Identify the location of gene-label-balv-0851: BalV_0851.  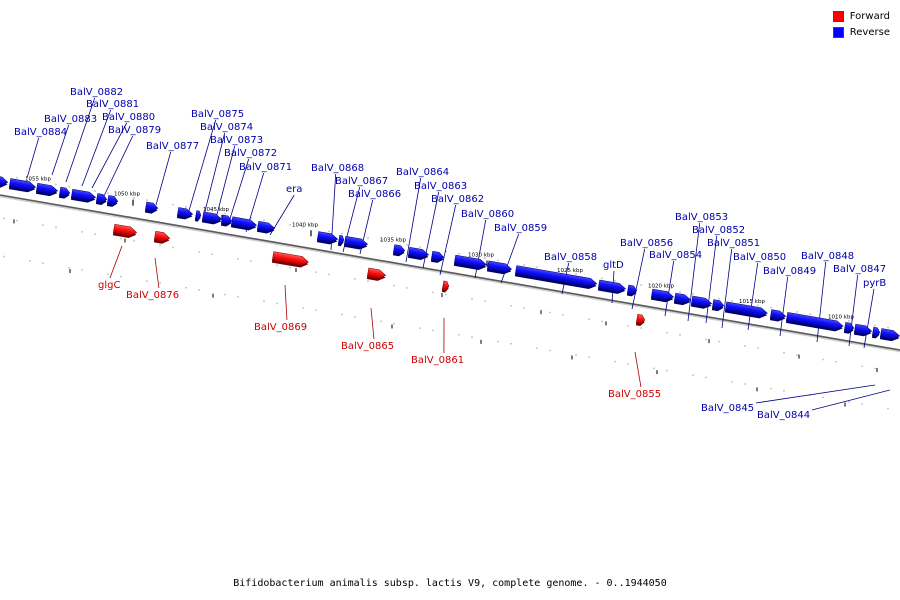
(733, 243).